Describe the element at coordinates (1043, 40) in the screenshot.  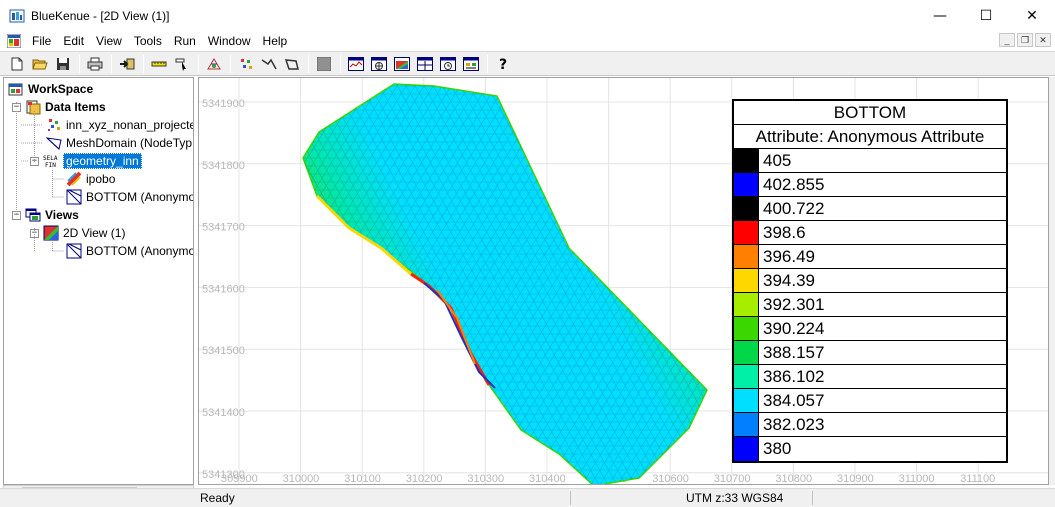
I see `mdi-close-button: ✕` at that location.